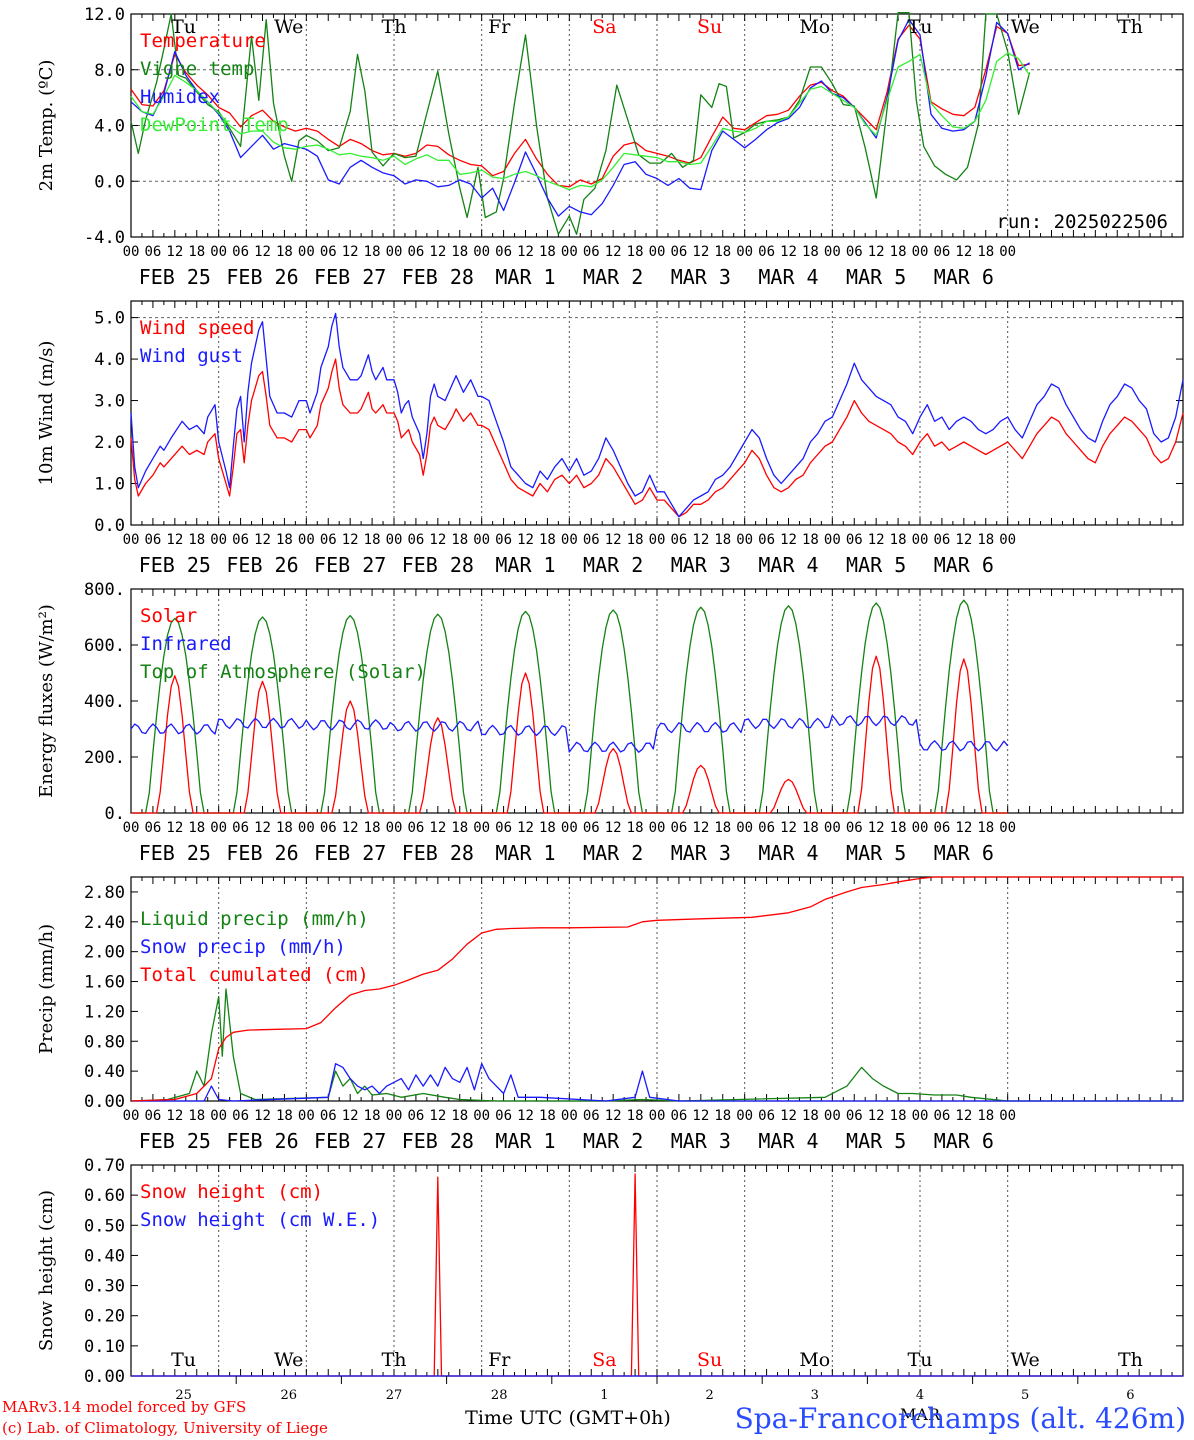 This screenshot has width=1194, height=1440. Describe the element at coordinates (814, 1360) in the screenshot. I see `weekday-label: Mo` at that location.